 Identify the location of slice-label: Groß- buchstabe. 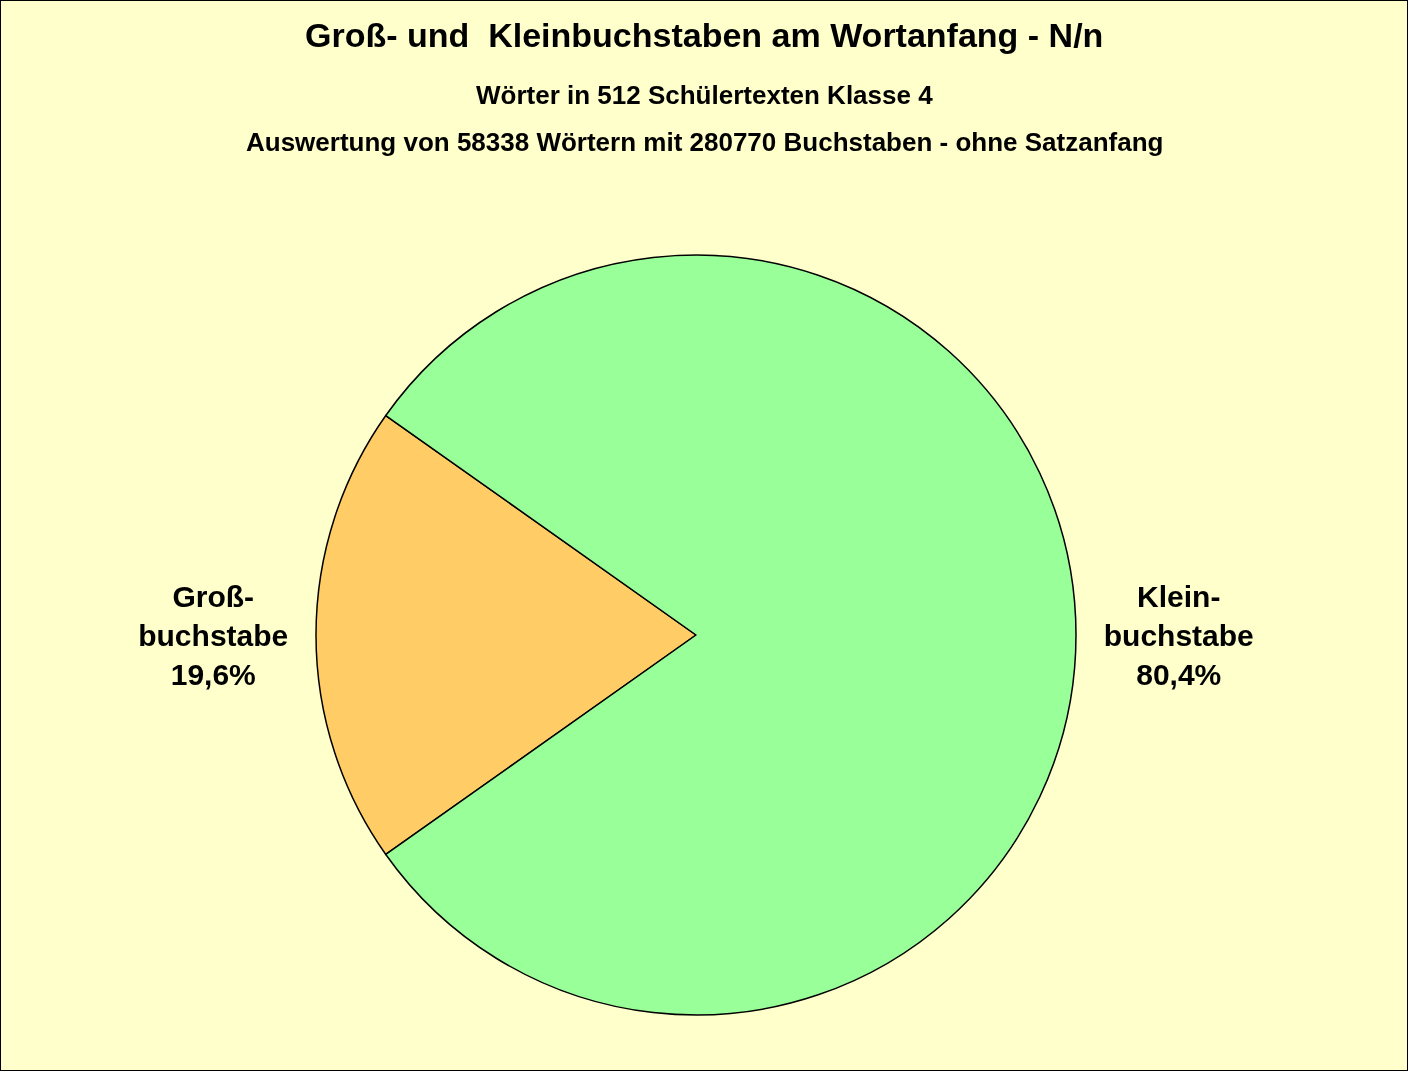
(213, 615).